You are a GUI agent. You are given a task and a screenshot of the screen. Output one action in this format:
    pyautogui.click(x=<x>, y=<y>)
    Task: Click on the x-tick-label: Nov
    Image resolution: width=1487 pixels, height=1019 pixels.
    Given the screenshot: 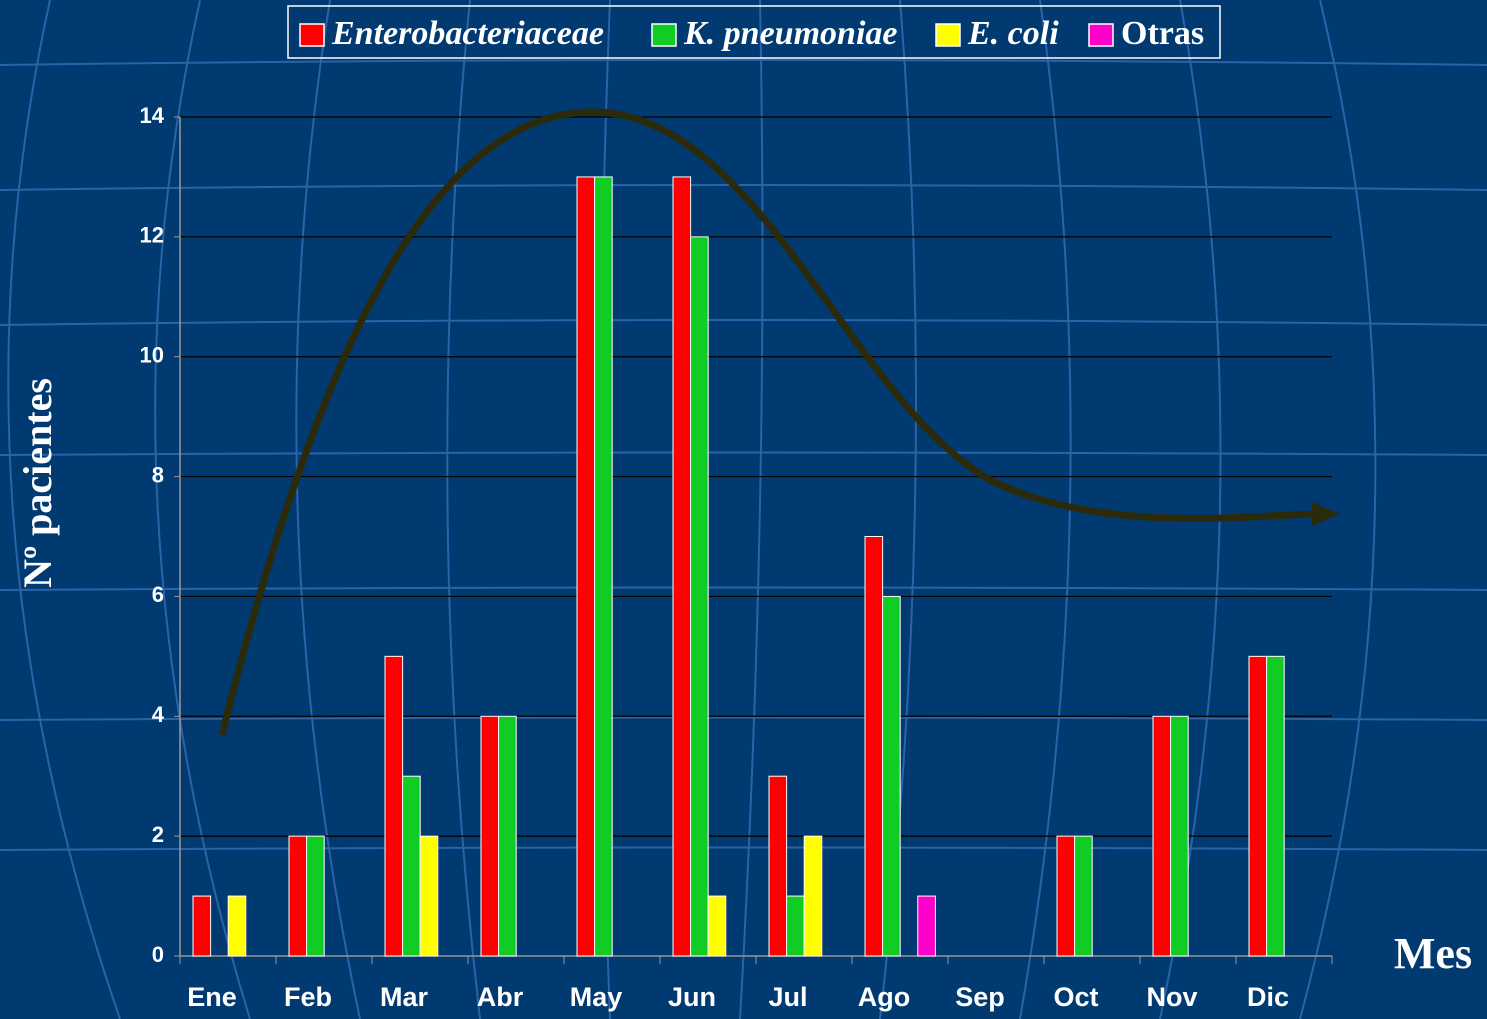 What is the action you would take?
    pyautogui.click(x=1171, y=997)
    